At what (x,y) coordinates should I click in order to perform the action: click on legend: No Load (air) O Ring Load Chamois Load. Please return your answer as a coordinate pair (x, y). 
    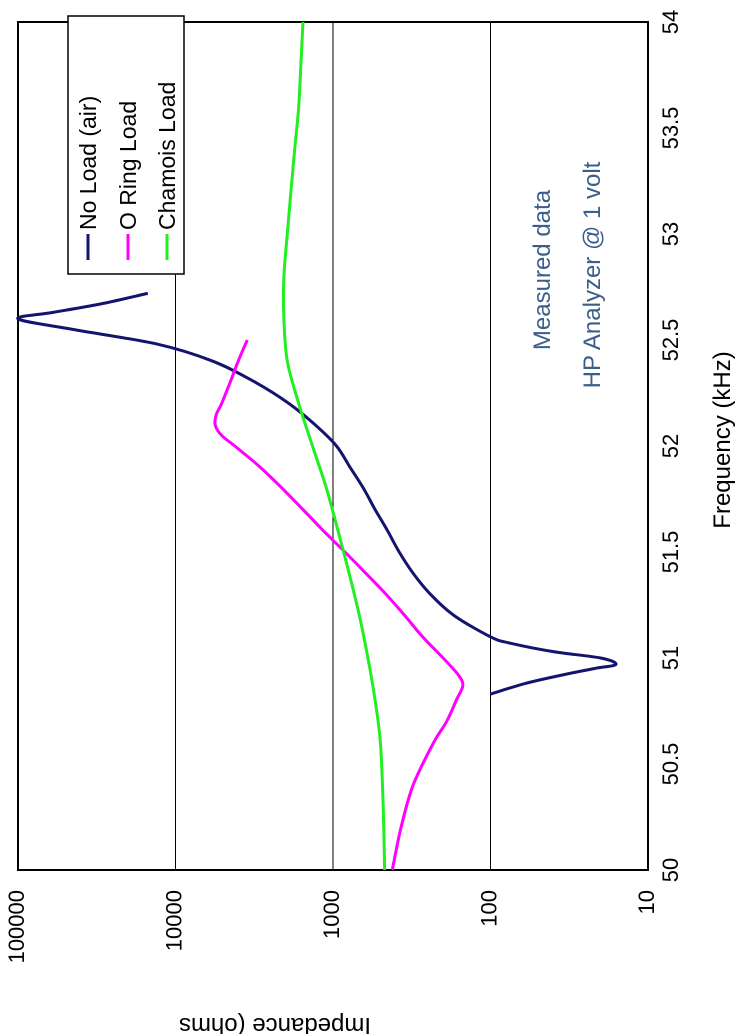
    Looking at the image, I should click on (126, 145).